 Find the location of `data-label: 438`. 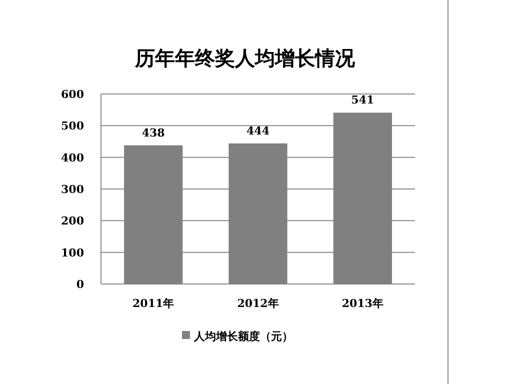

data-label: 438 is located at coordinates (154, 133).